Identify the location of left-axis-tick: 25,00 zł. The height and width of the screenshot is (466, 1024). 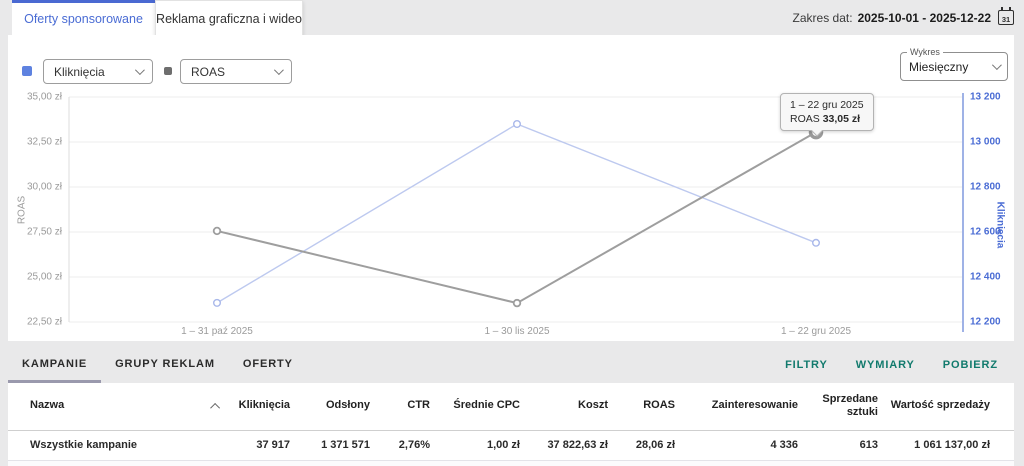
(44, 277).